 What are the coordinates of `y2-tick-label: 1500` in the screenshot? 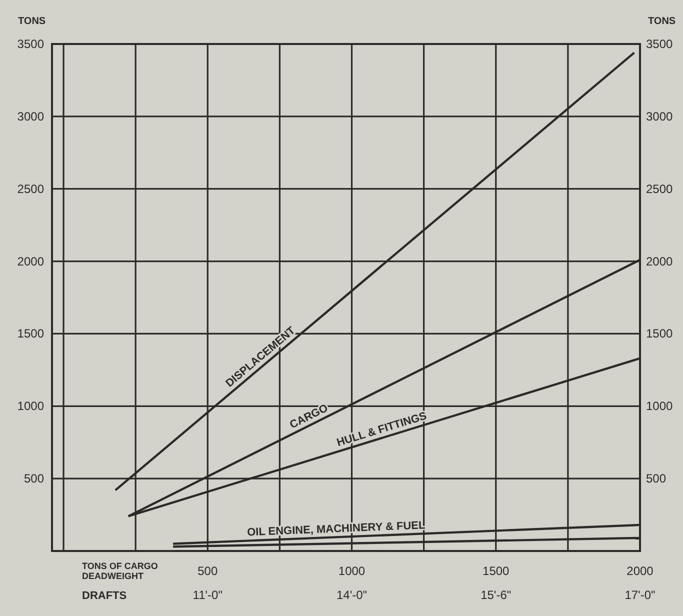 It's located at (660, 333).